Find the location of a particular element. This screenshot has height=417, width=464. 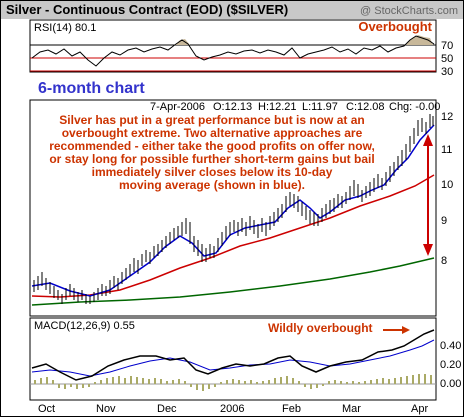

quote-open: O:12.13 is located at coordinates (232, 107).